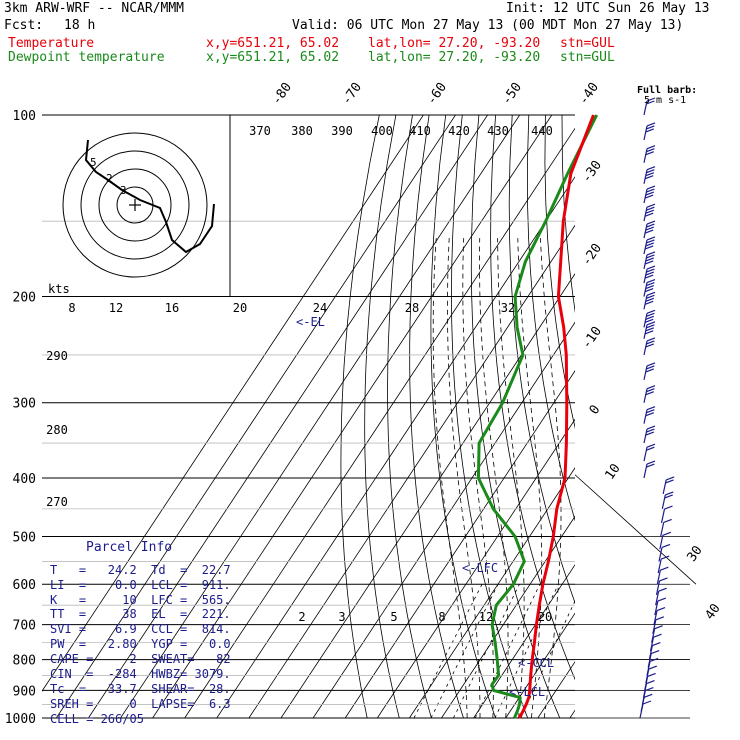  Describe the element at coordinates (80, 25) in the screenshot. I see `forecast-hour: 18 h` at that location.